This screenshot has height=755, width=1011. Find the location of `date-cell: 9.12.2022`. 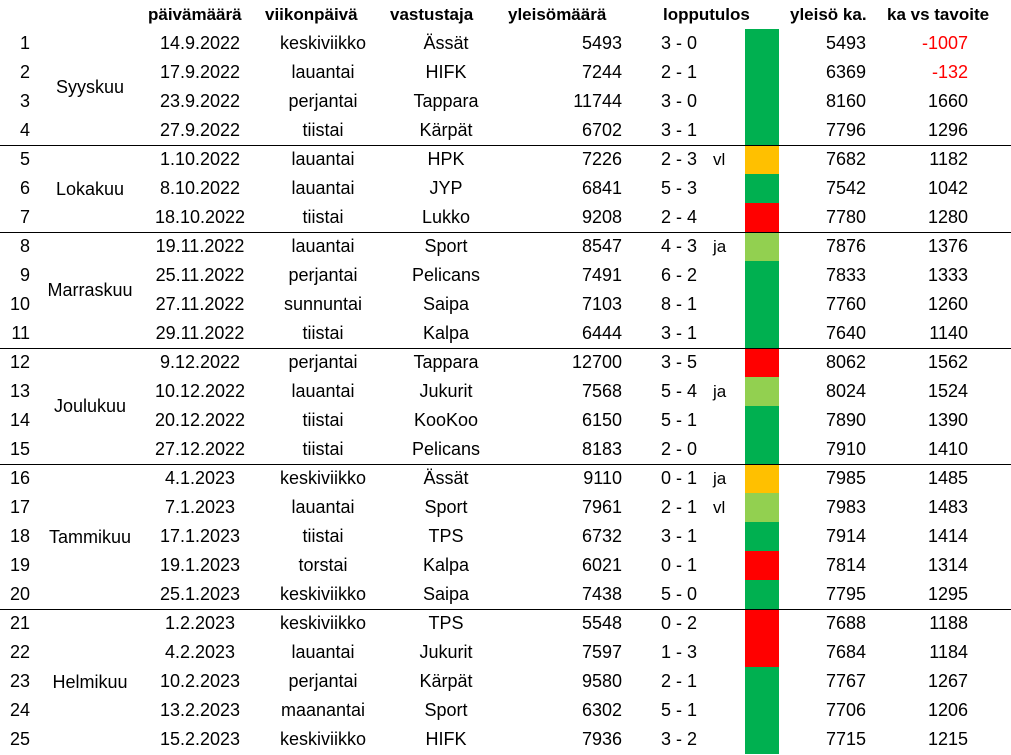

date-cell: 9.12.2022 is located at coordinates (200, 362).